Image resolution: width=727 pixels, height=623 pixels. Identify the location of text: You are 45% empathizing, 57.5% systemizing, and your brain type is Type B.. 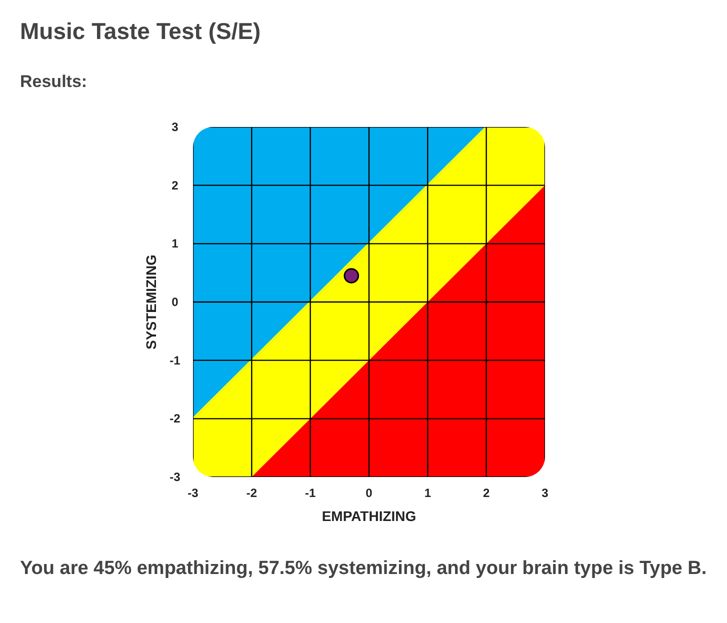
(364, 569).